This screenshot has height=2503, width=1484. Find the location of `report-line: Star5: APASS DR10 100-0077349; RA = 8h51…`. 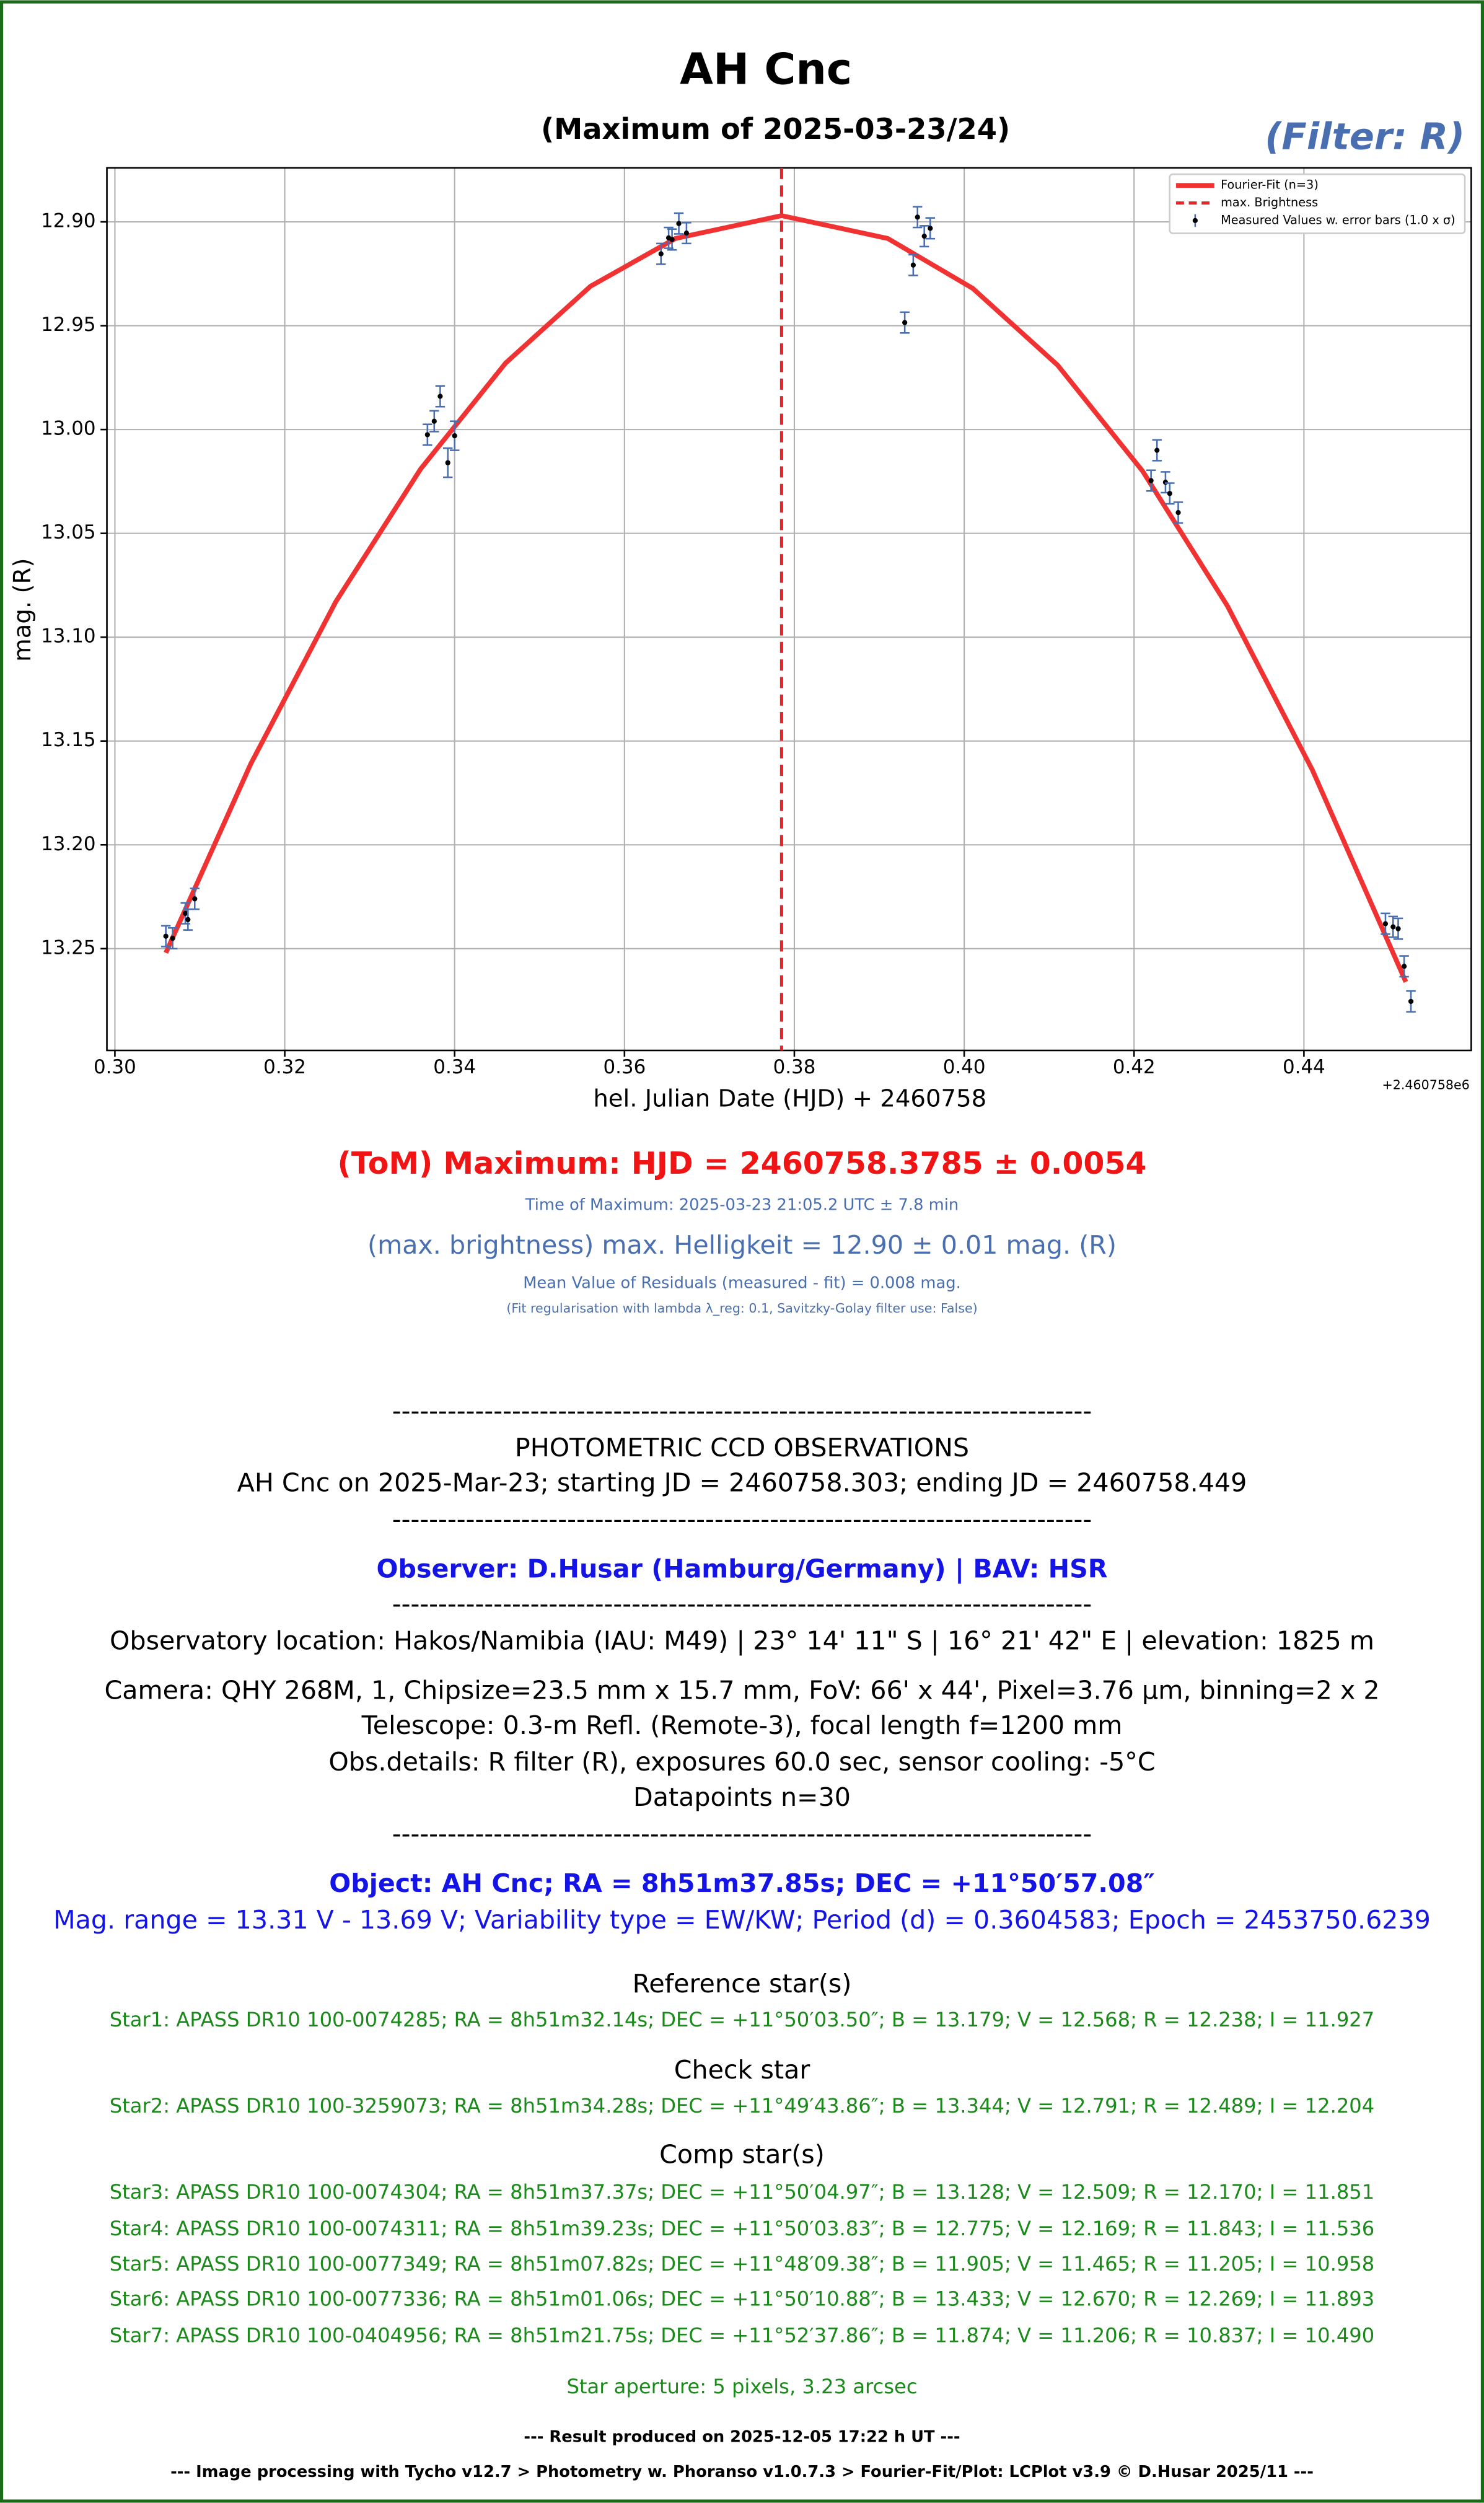

report-line: Star5: APASS DR10 100-0077349; RA = 8h51… is located at coordinates (742, 2264).